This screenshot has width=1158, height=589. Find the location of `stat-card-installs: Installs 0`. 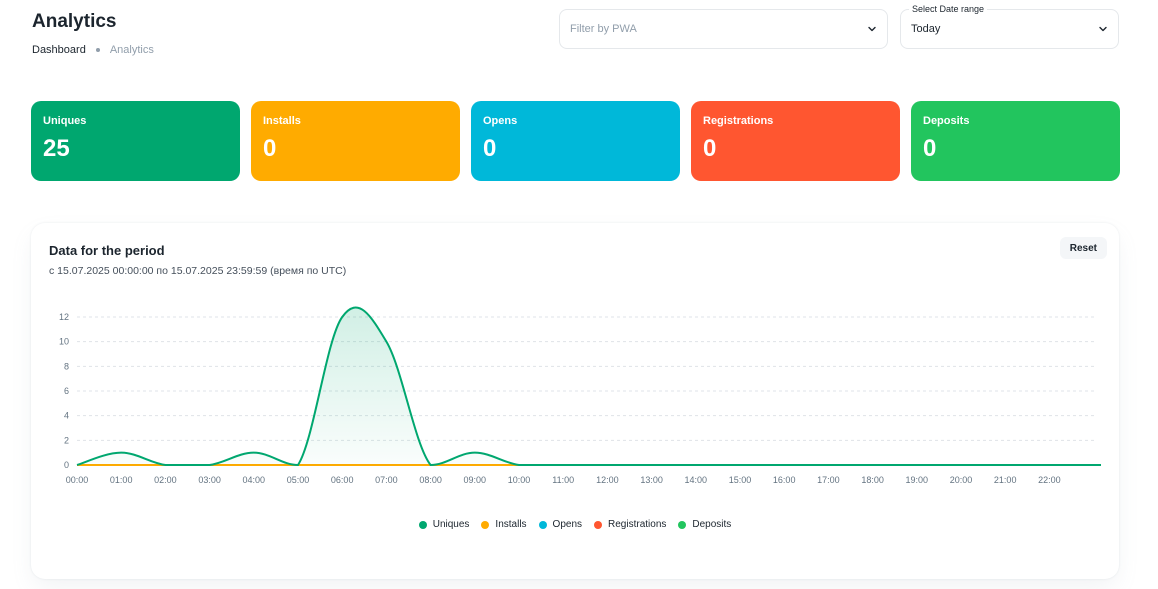

stat-card-installs: Installs 0 is located at coordinates (355, 141).